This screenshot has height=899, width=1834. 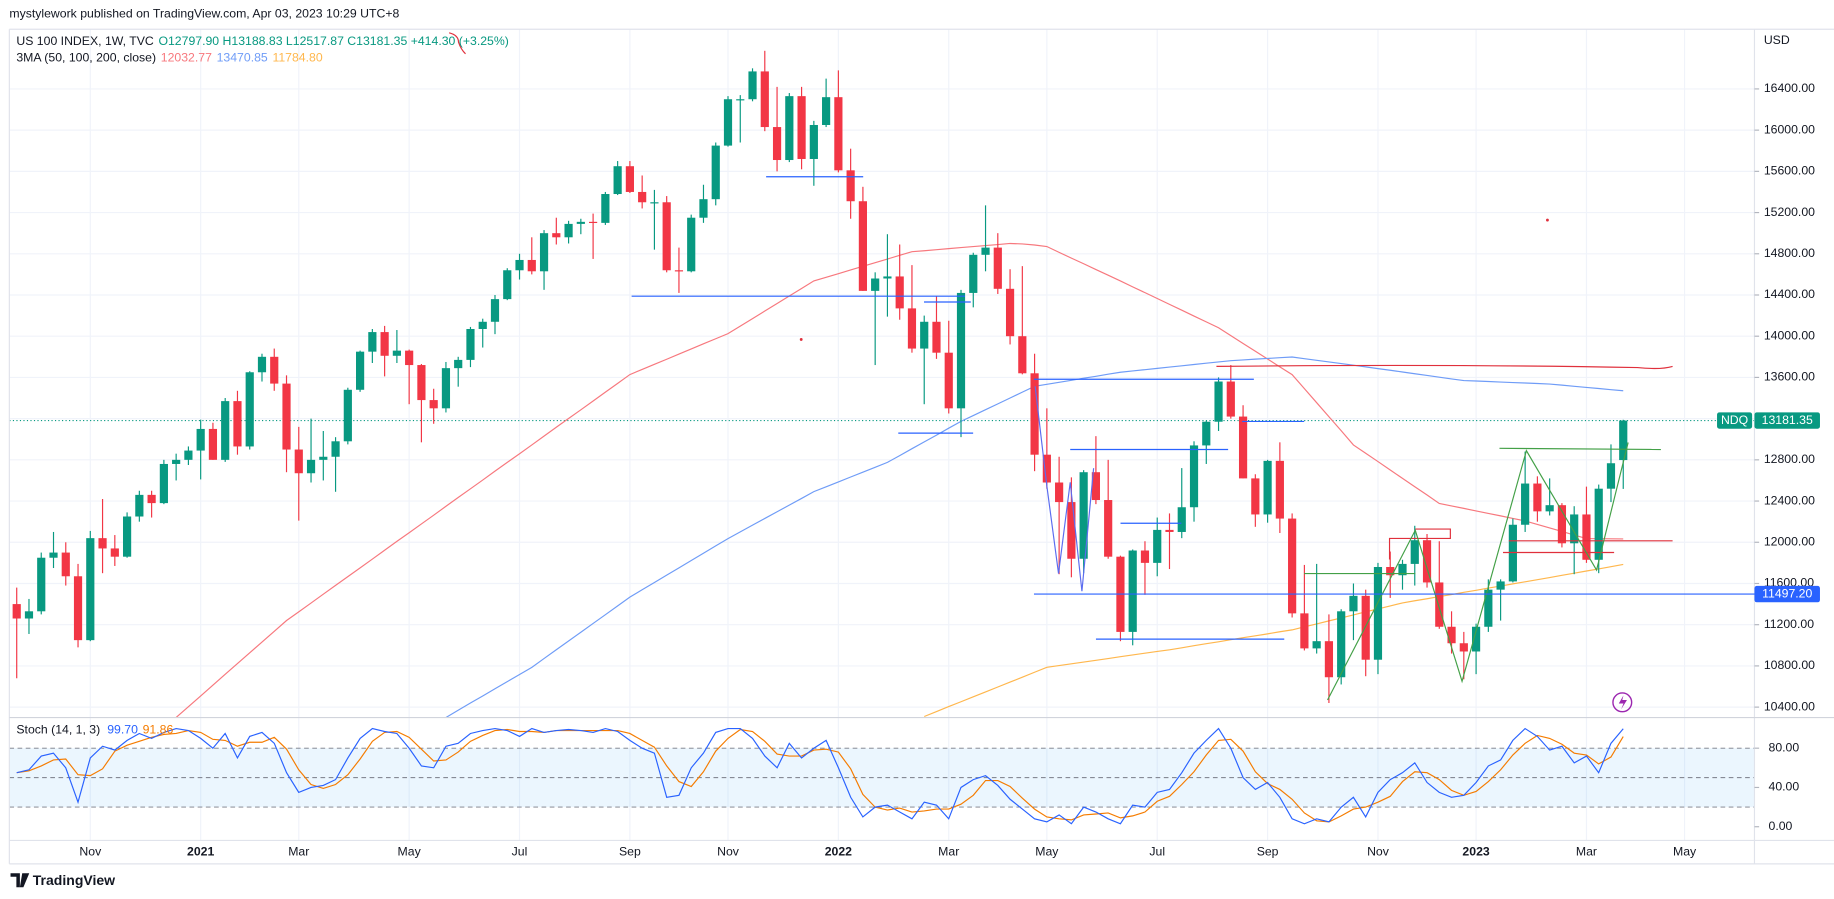 What do you see at coordinates (74, 880) in the screenshot?
I see `brand-name: TradingView` at bounding box center [74, 880].